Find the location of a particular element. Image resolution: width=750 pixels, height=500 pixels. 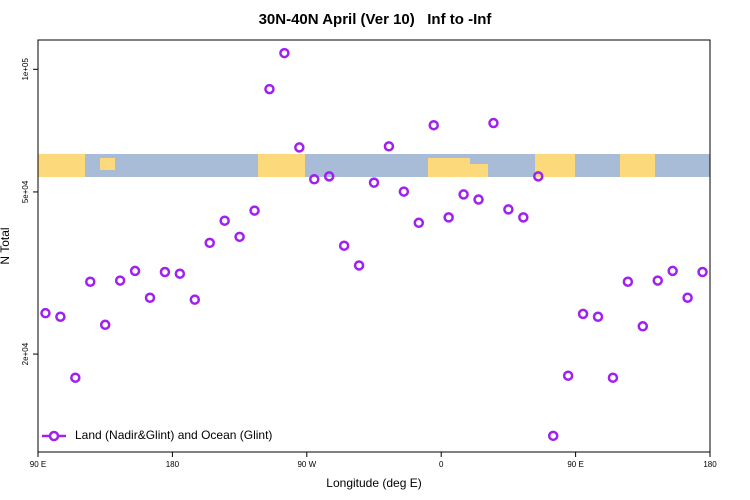

x-tick-label: 0 is located at coordinates (441, 464).